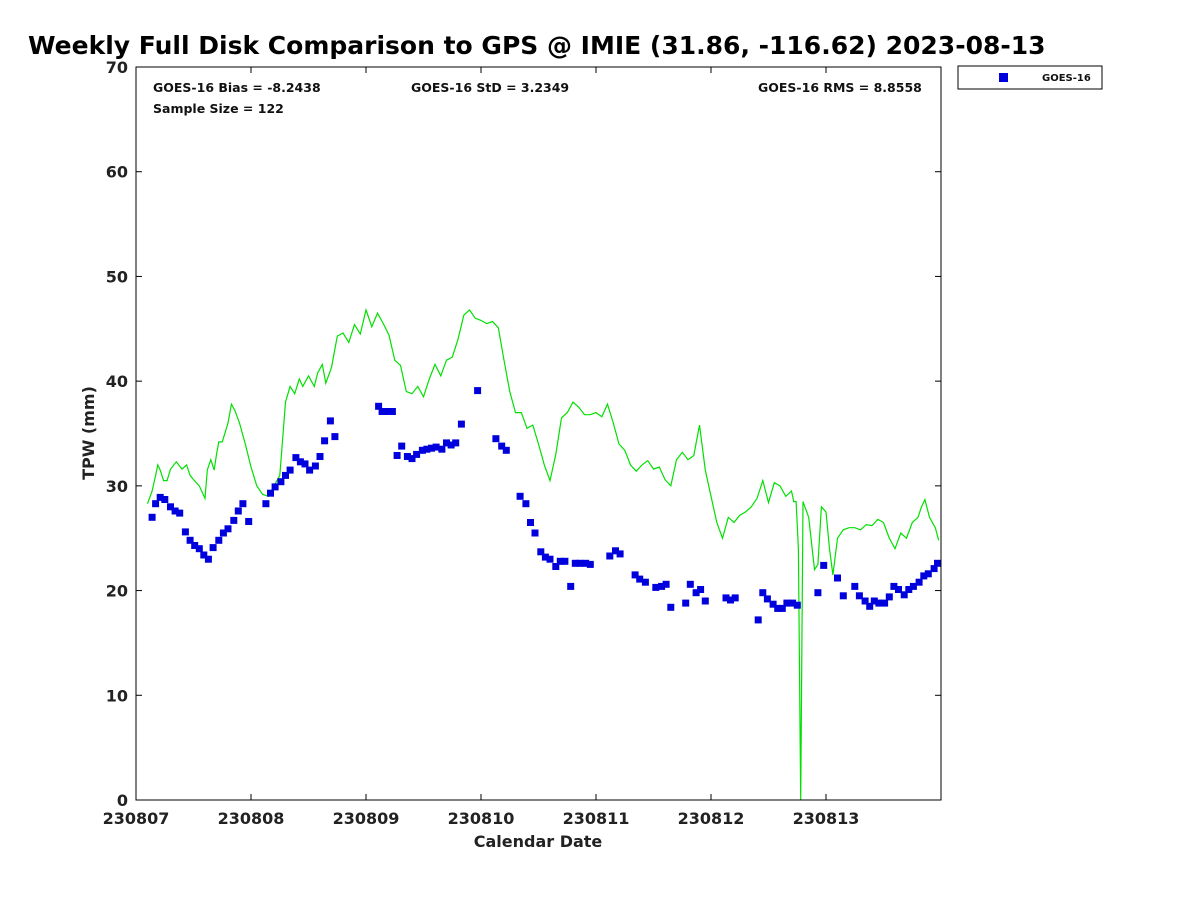 The width and height of the screenshot is (1200, 900). What do you see at coordinates (1066, 78) in the screenshot?
I see `legend-label-goes-16: GOES-16` at bounding box center [1066, 78].